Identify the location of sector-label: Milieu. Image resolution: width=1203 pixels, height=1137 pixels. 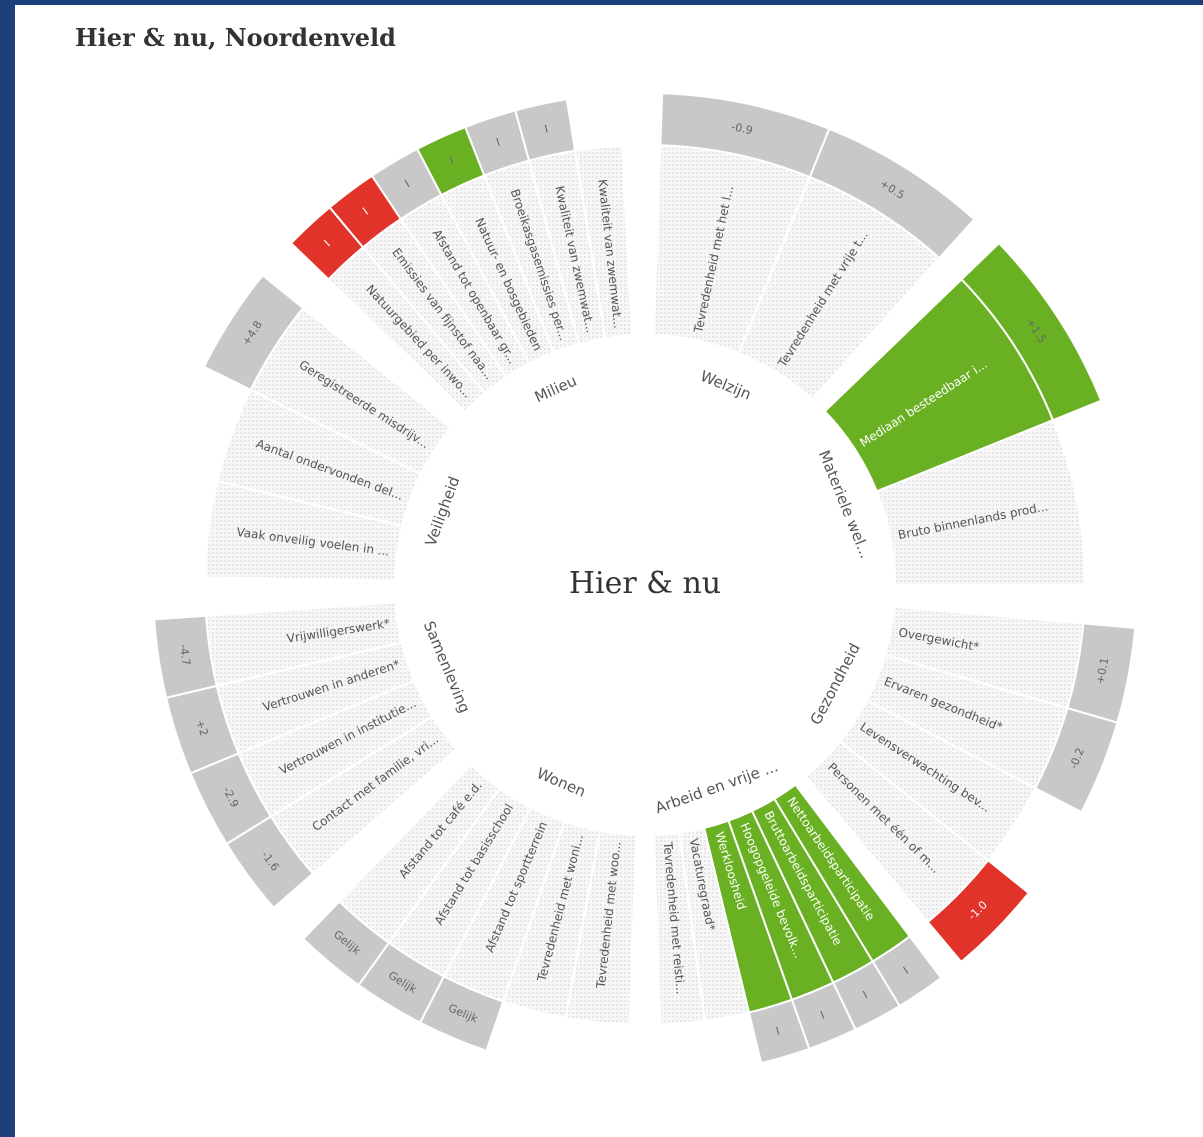
(556, 389).